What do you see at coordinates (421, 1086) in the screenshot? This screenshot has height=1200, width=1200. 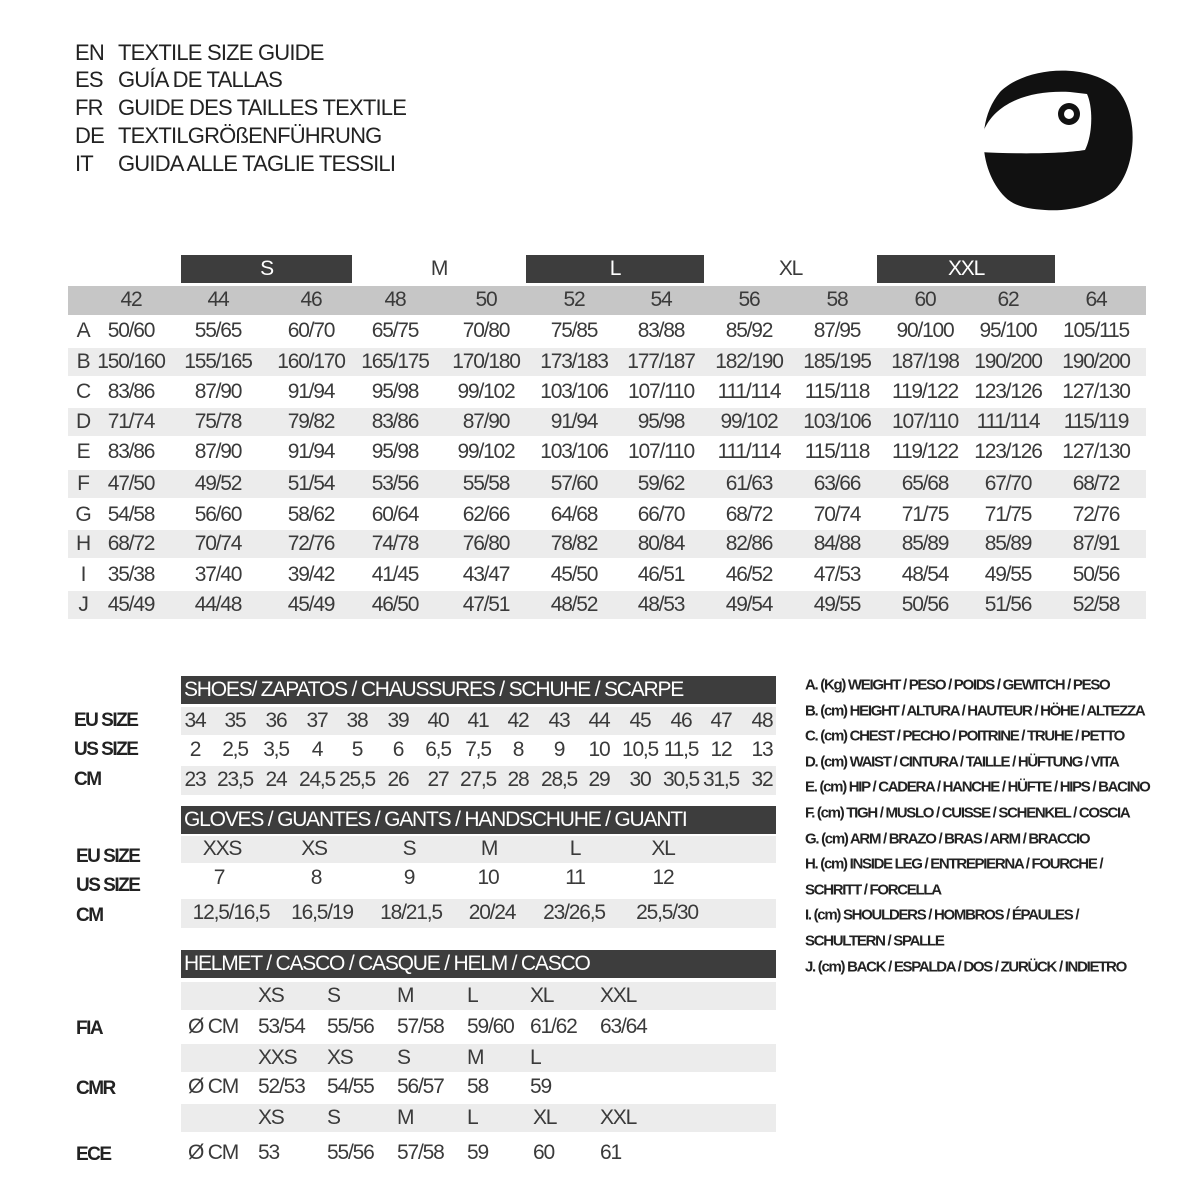 I see `table-cell: 56/57` at bounding box center [421, 1086].